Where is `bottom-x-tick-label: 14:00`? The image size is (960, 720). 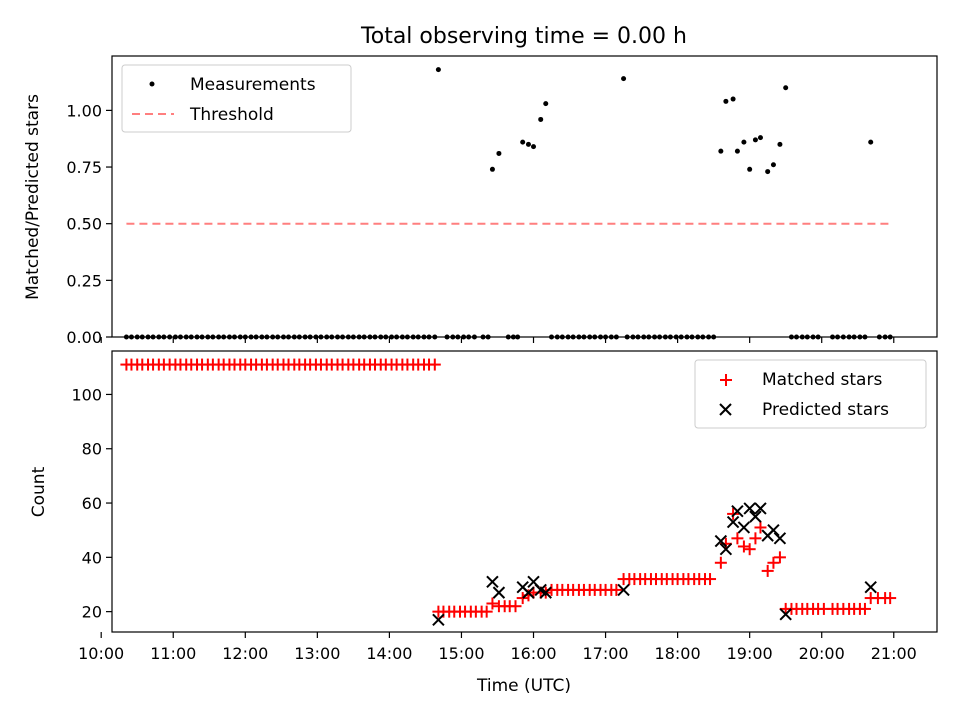
bottom-x-tick-label: 14:00 is located at coordinates (389, 653).